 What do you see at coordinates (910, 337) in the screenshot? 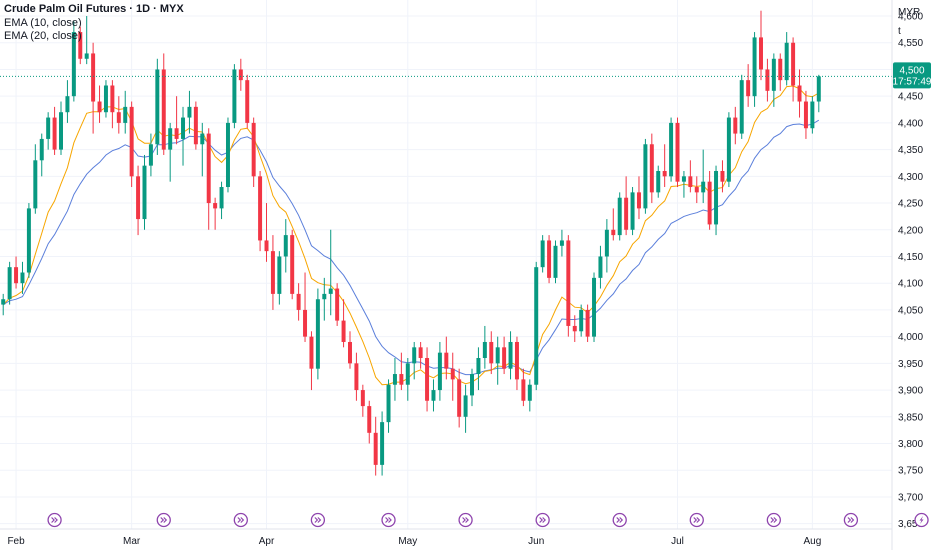
I see `price-tick-label: 4,000` at bounding box center [910, 337].